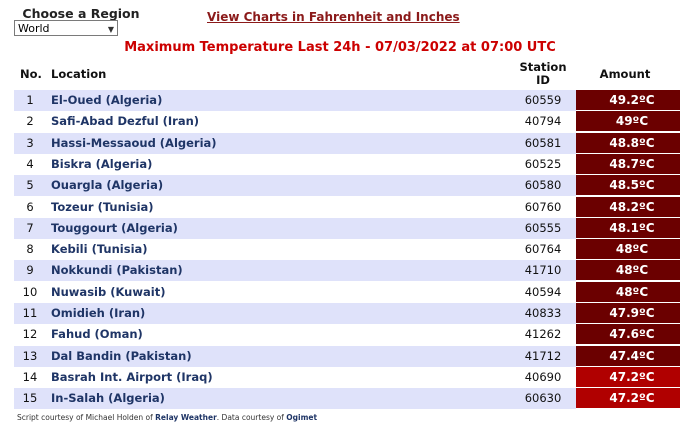 The height and width of the screenshot is (431, 680). I want to click on chevron-down-icon: ▼, so click(110, 29).